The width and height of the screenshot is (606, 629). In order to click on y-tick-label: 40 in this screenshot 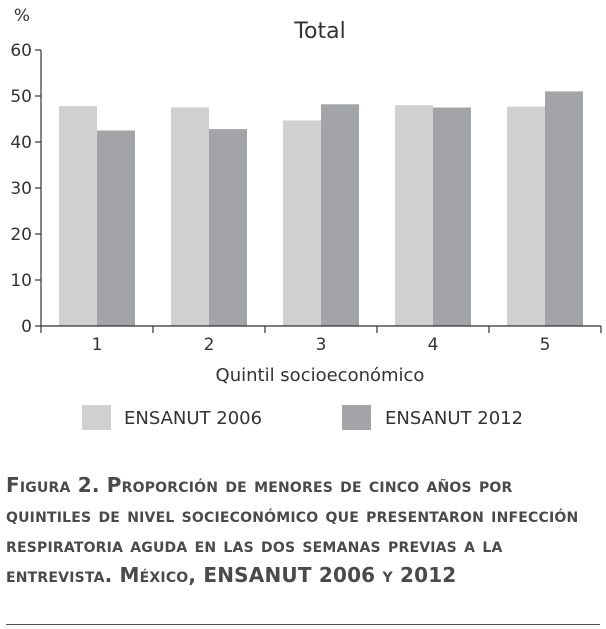, I will do `click(21, 143)`.